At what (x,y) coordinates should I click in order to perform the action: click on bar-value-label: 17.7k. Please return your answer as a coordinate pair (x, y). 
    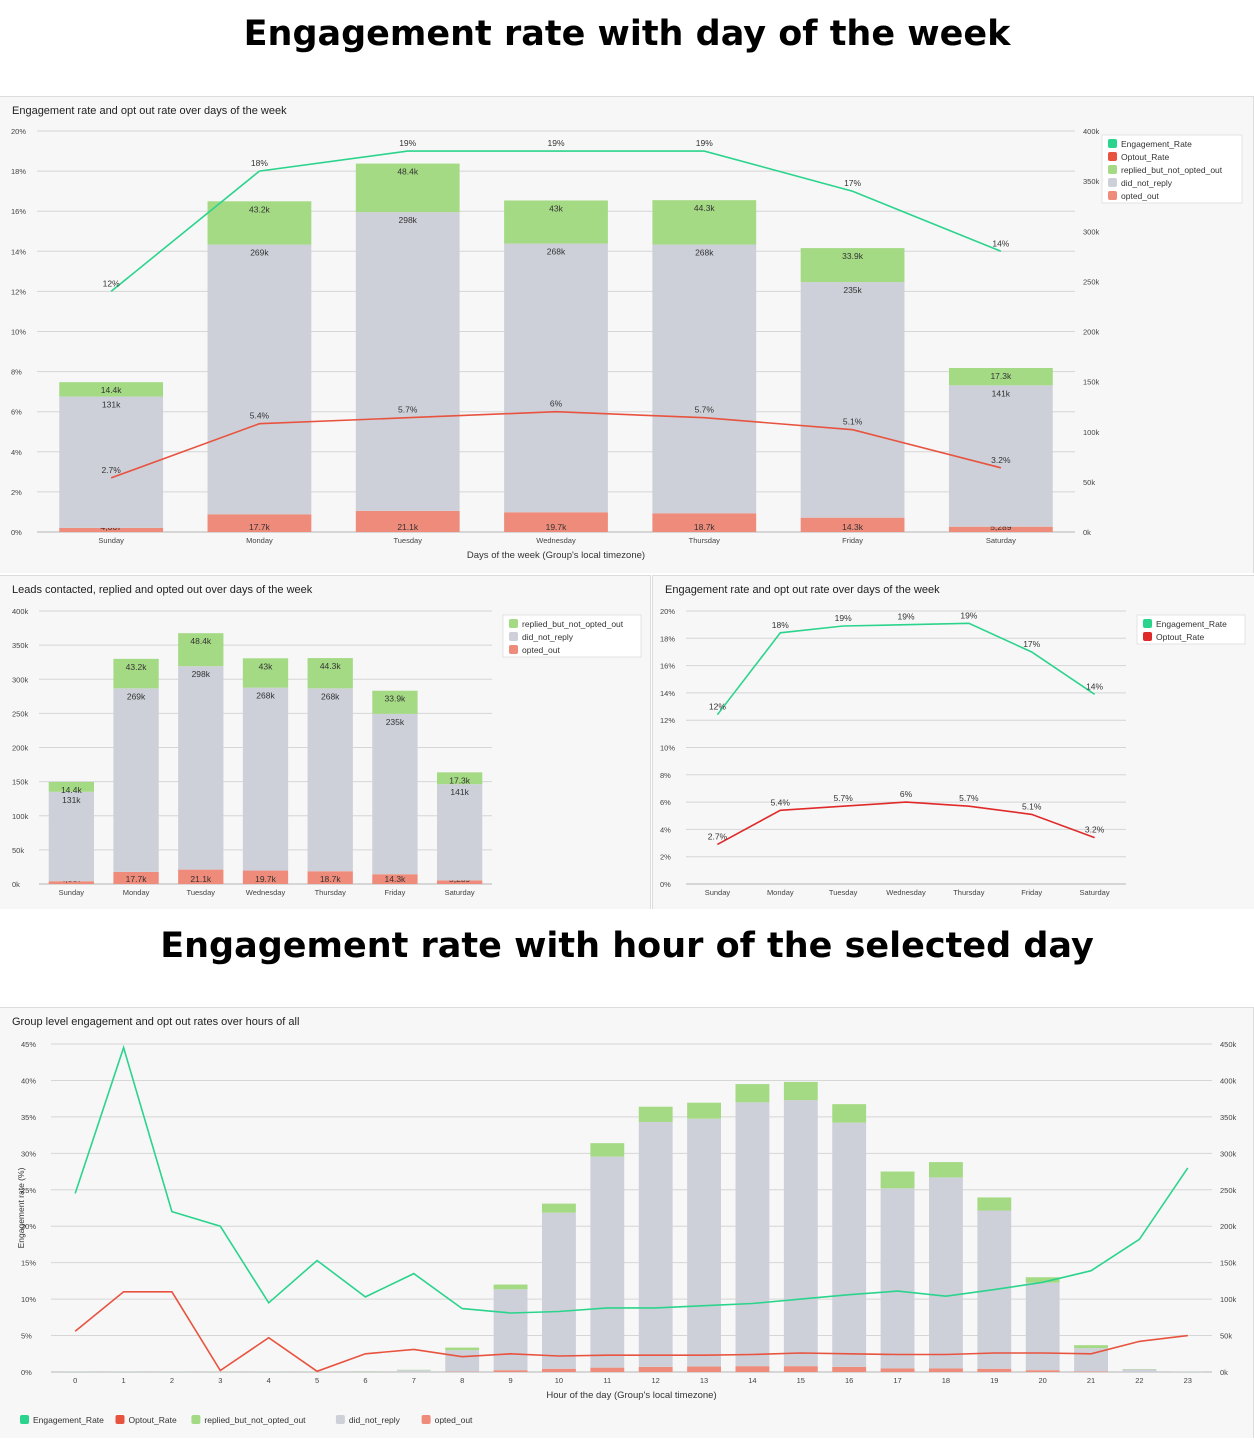
    Looking at the image, I should click on (137, 879).